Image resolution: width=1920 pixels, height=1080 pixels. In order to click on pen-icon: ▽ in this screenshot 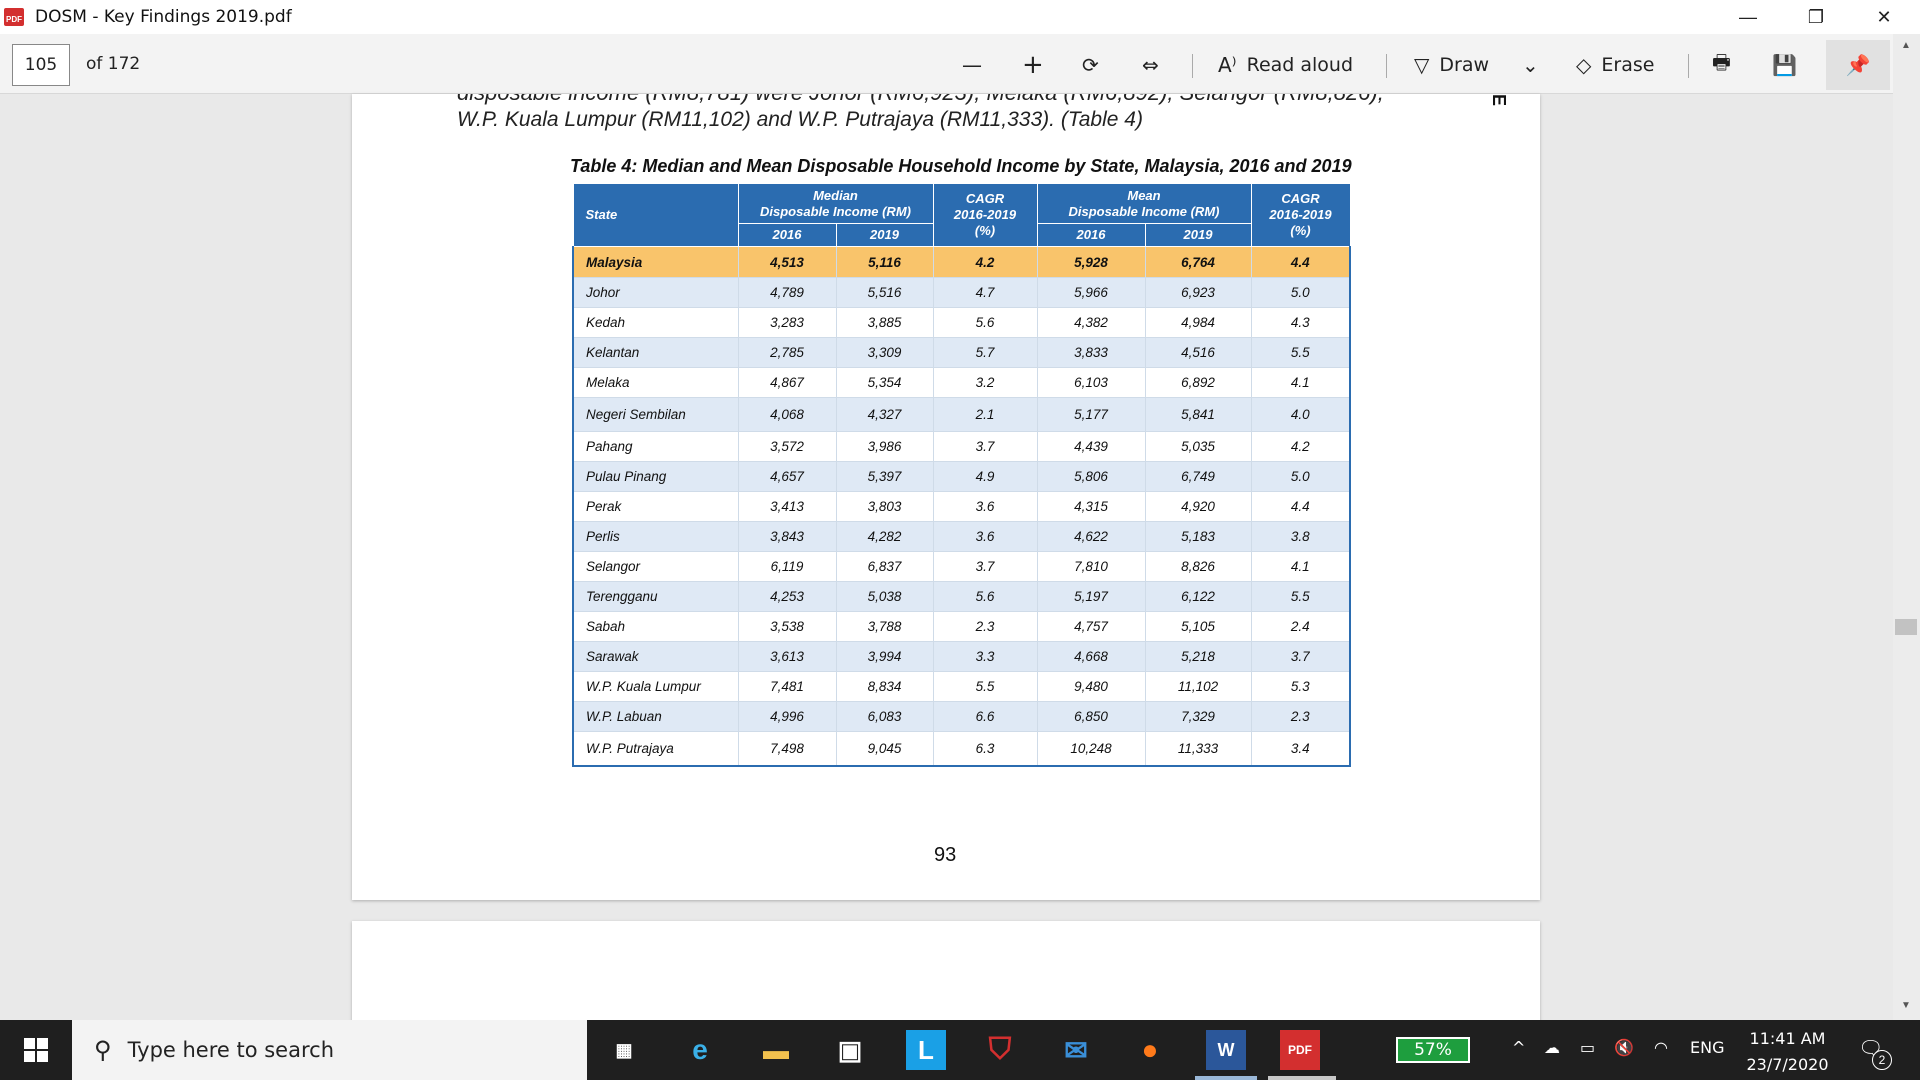, I will do `click(1422, 65)`.